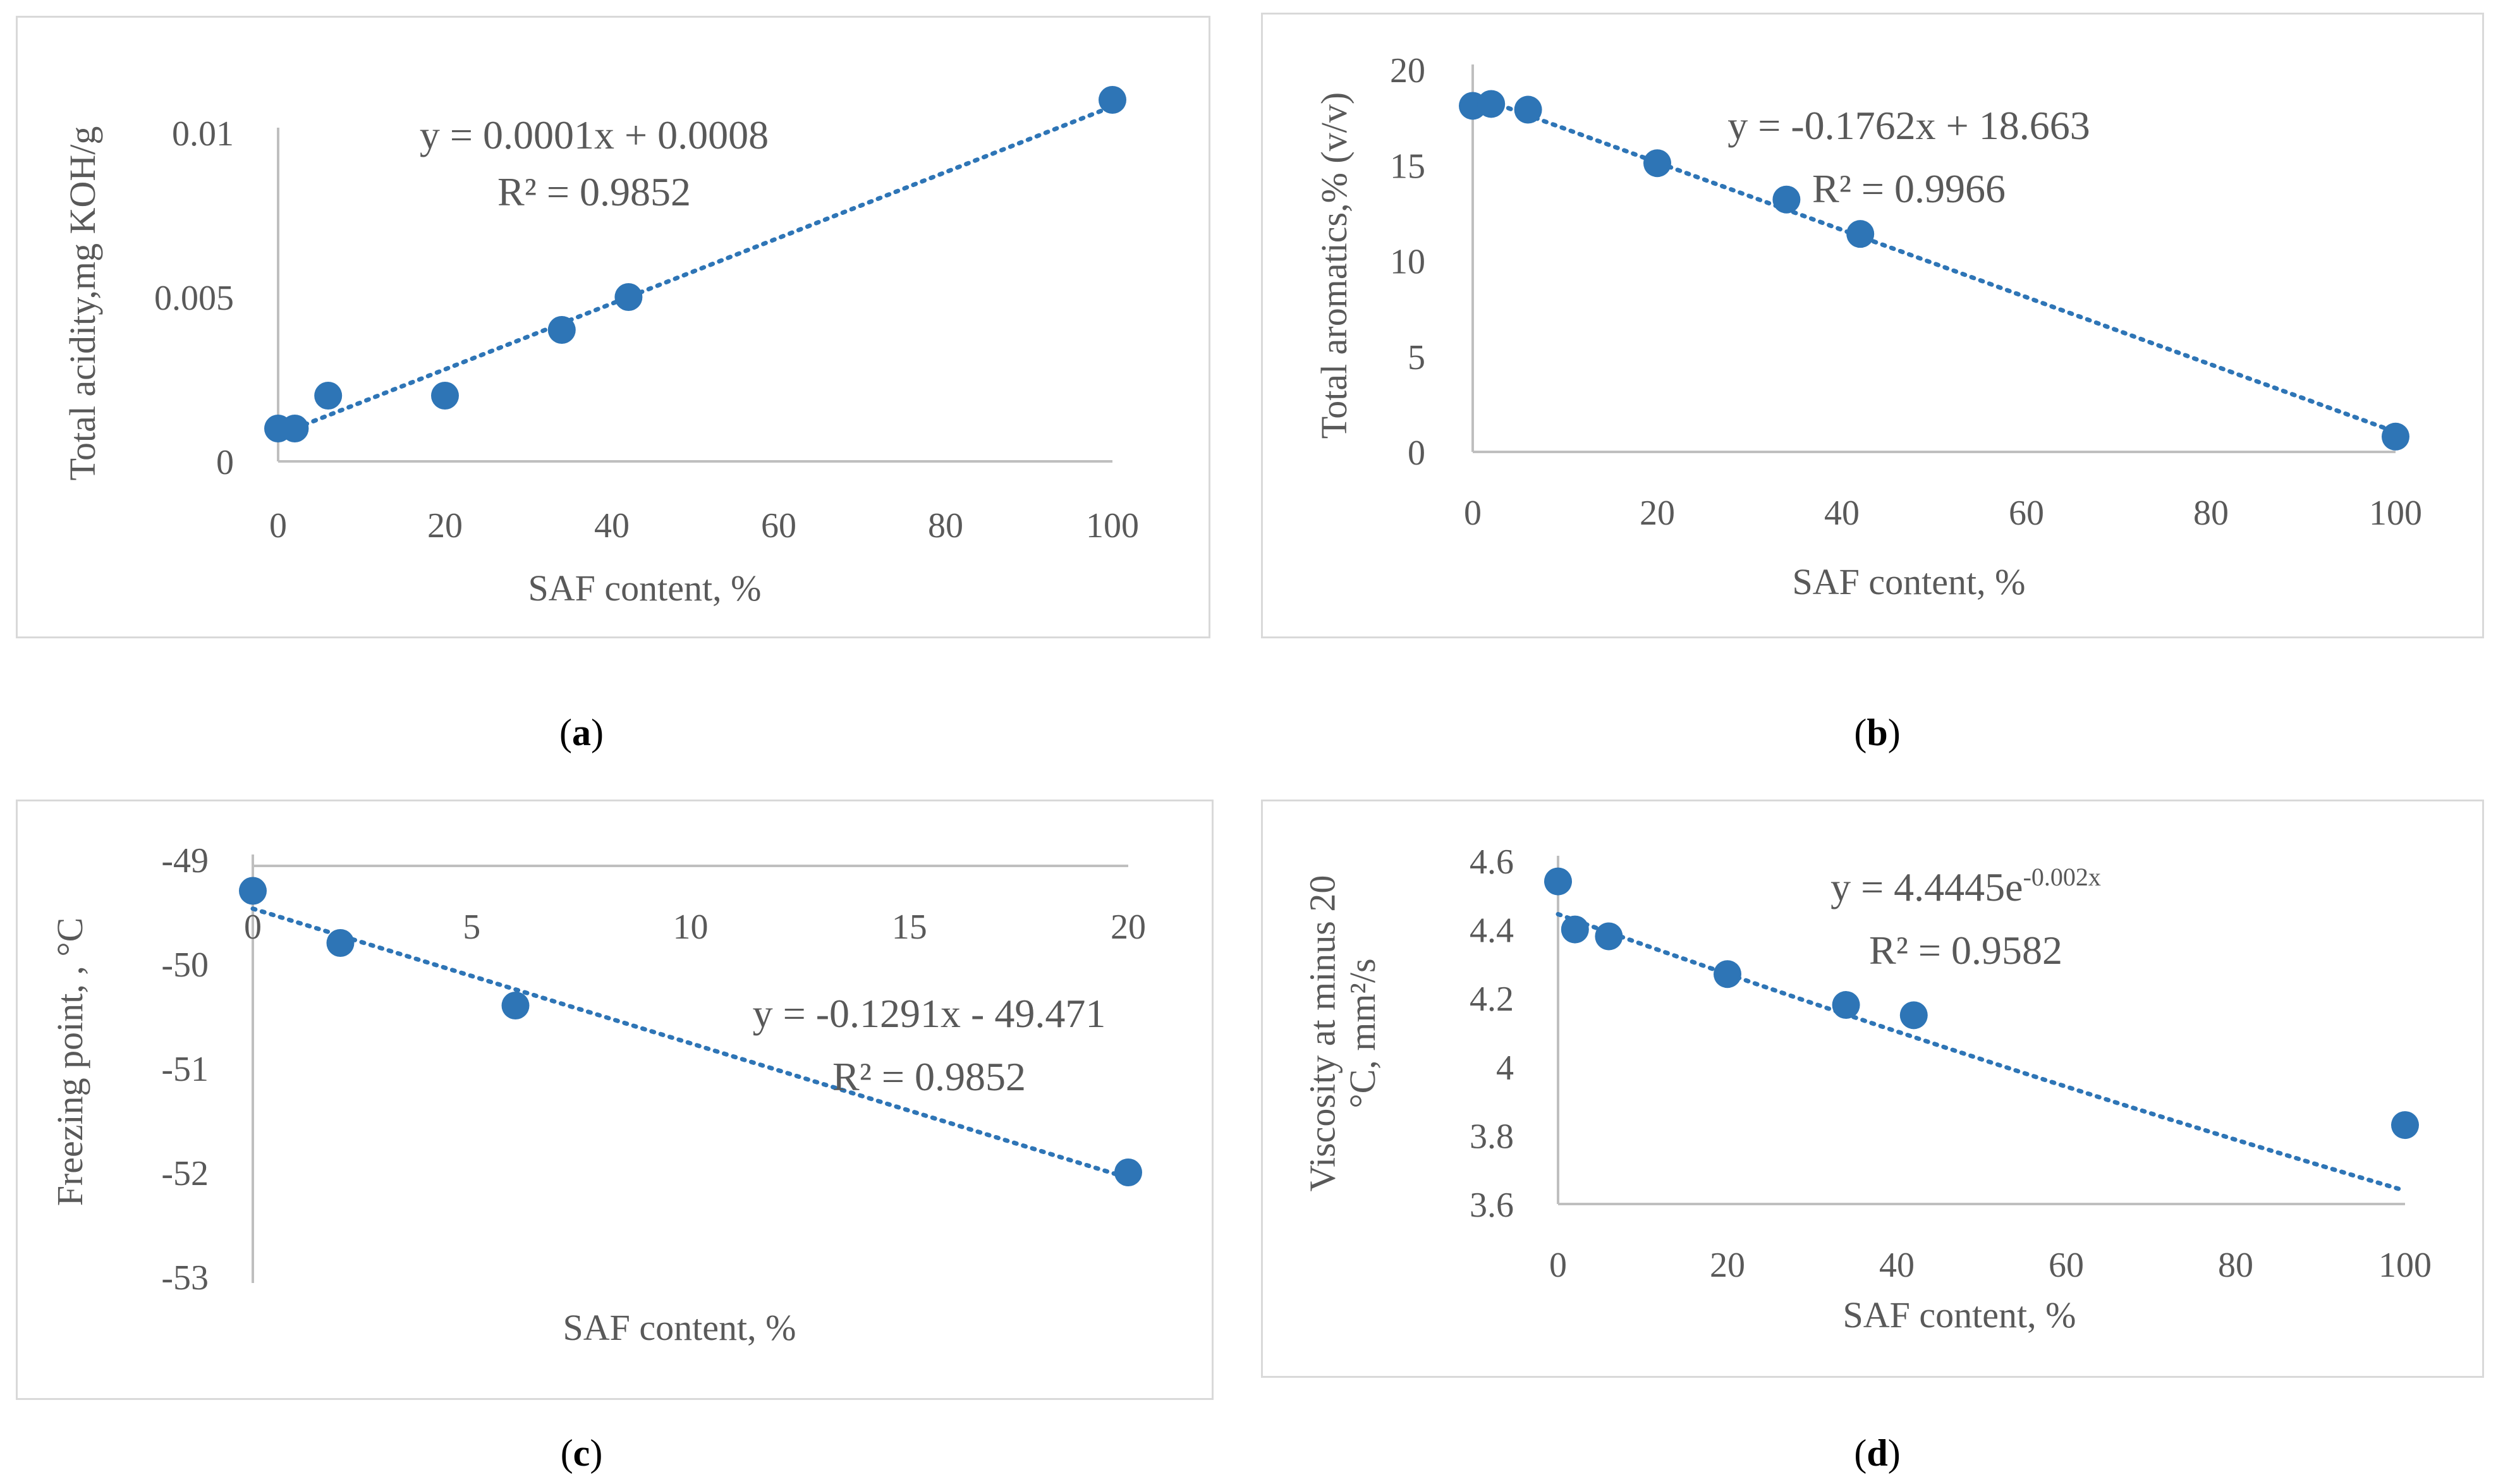 This screenshot has width=2503, height=1484. What do you see at coordinates (691, 928) in the screenshot?
I see `x-tick-label: 10` at bounding box center [691, 928].